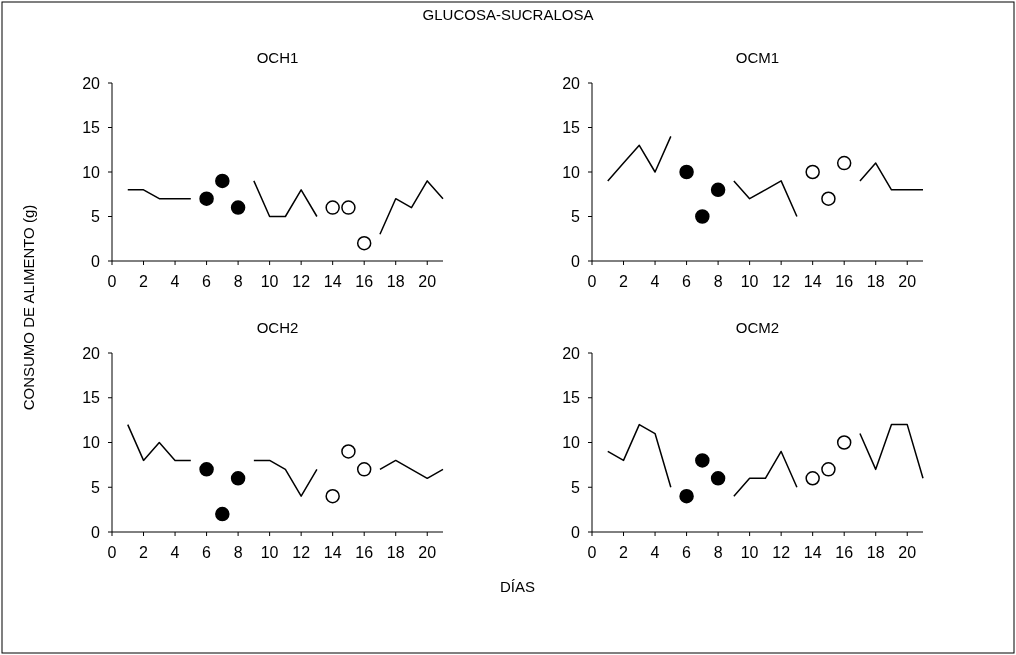 This screenshot has height=655, width=1016. What do you see at coordinates (517, 586) in the screenshot?
I see `x-axis-title: DÍAS` at bounding box center [517, 586].